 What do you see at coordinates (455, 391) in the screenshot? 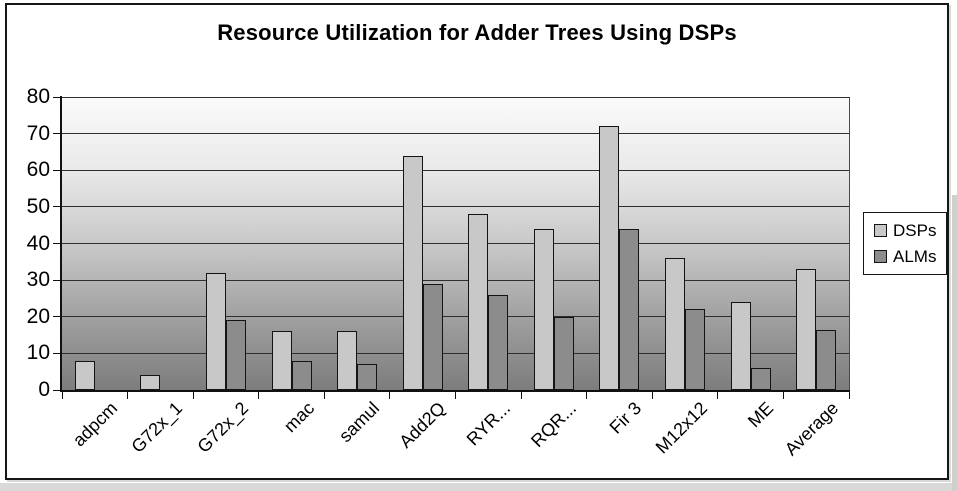
I see `x-axis-line` at bounding box center [455, 391].